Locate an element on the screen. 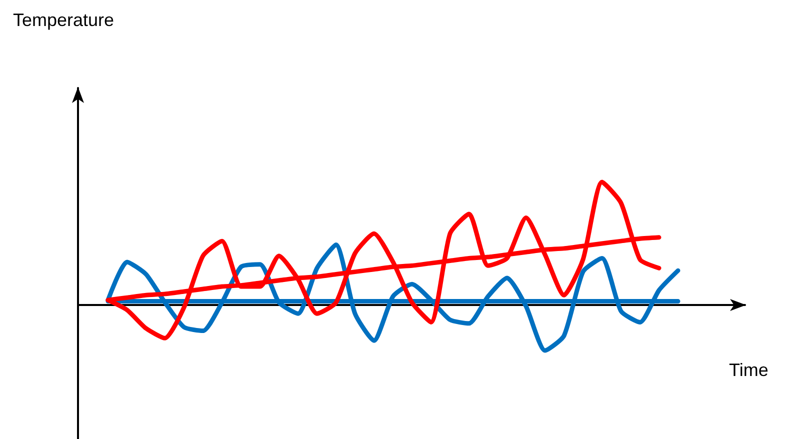 The image size is (787, 439). x-axis-title: Time is located at coordinates (748, 370).